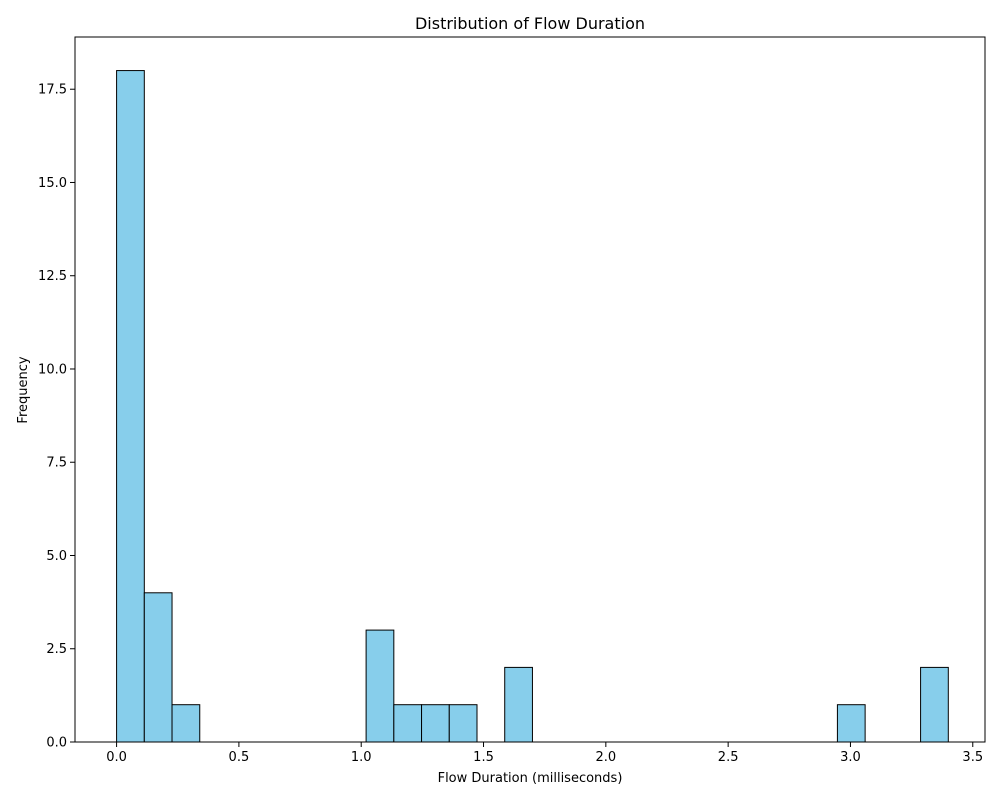 This screenshot has width=1000, height=804. What do you see at coordinates (605, 757) in the screenshot?
I see `x-tick-label: 2.0` at bounding box center [605, 757].